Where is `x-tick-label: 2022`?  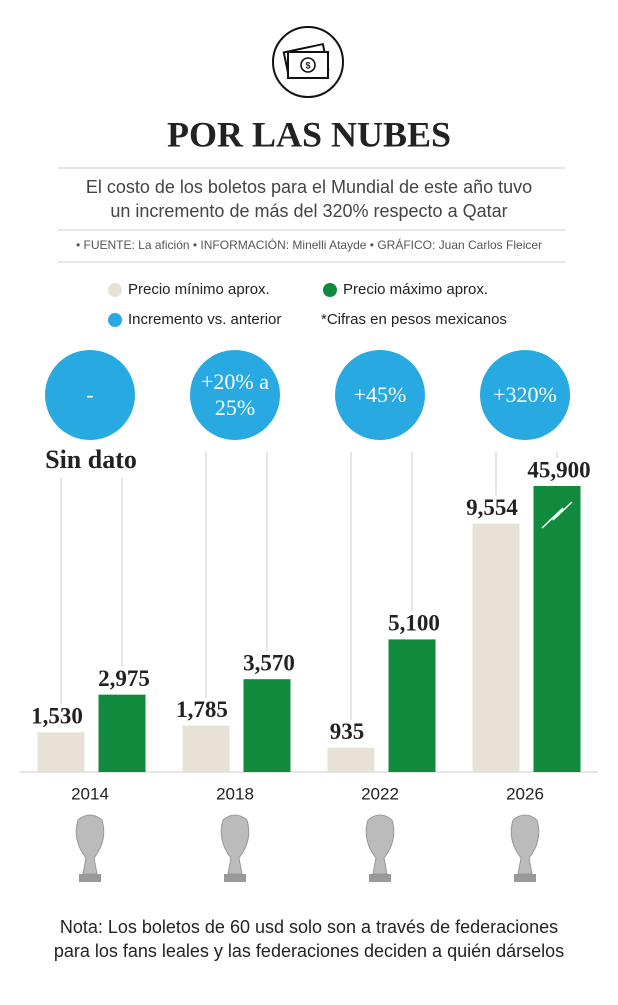
x-tick-label: 2022 is located at coordinates (380, 793).